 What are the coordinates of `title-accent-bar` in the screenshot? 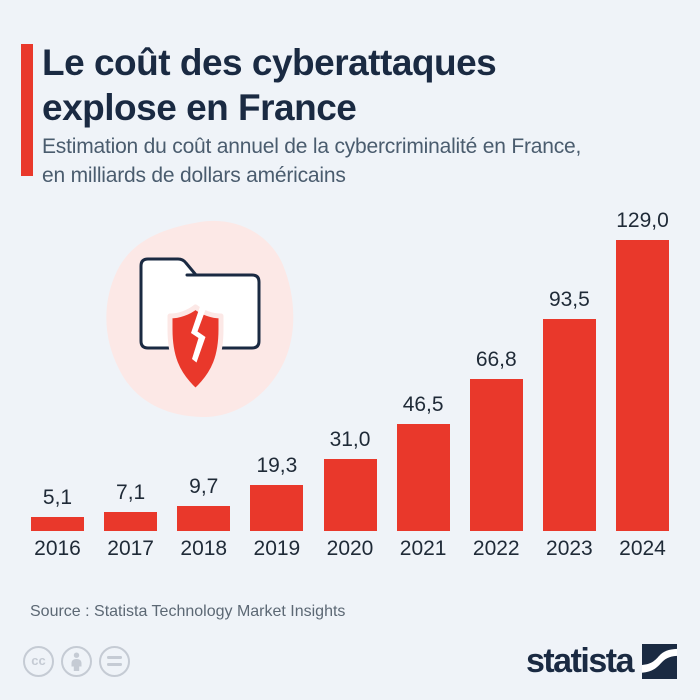 It's located at (27, 110).